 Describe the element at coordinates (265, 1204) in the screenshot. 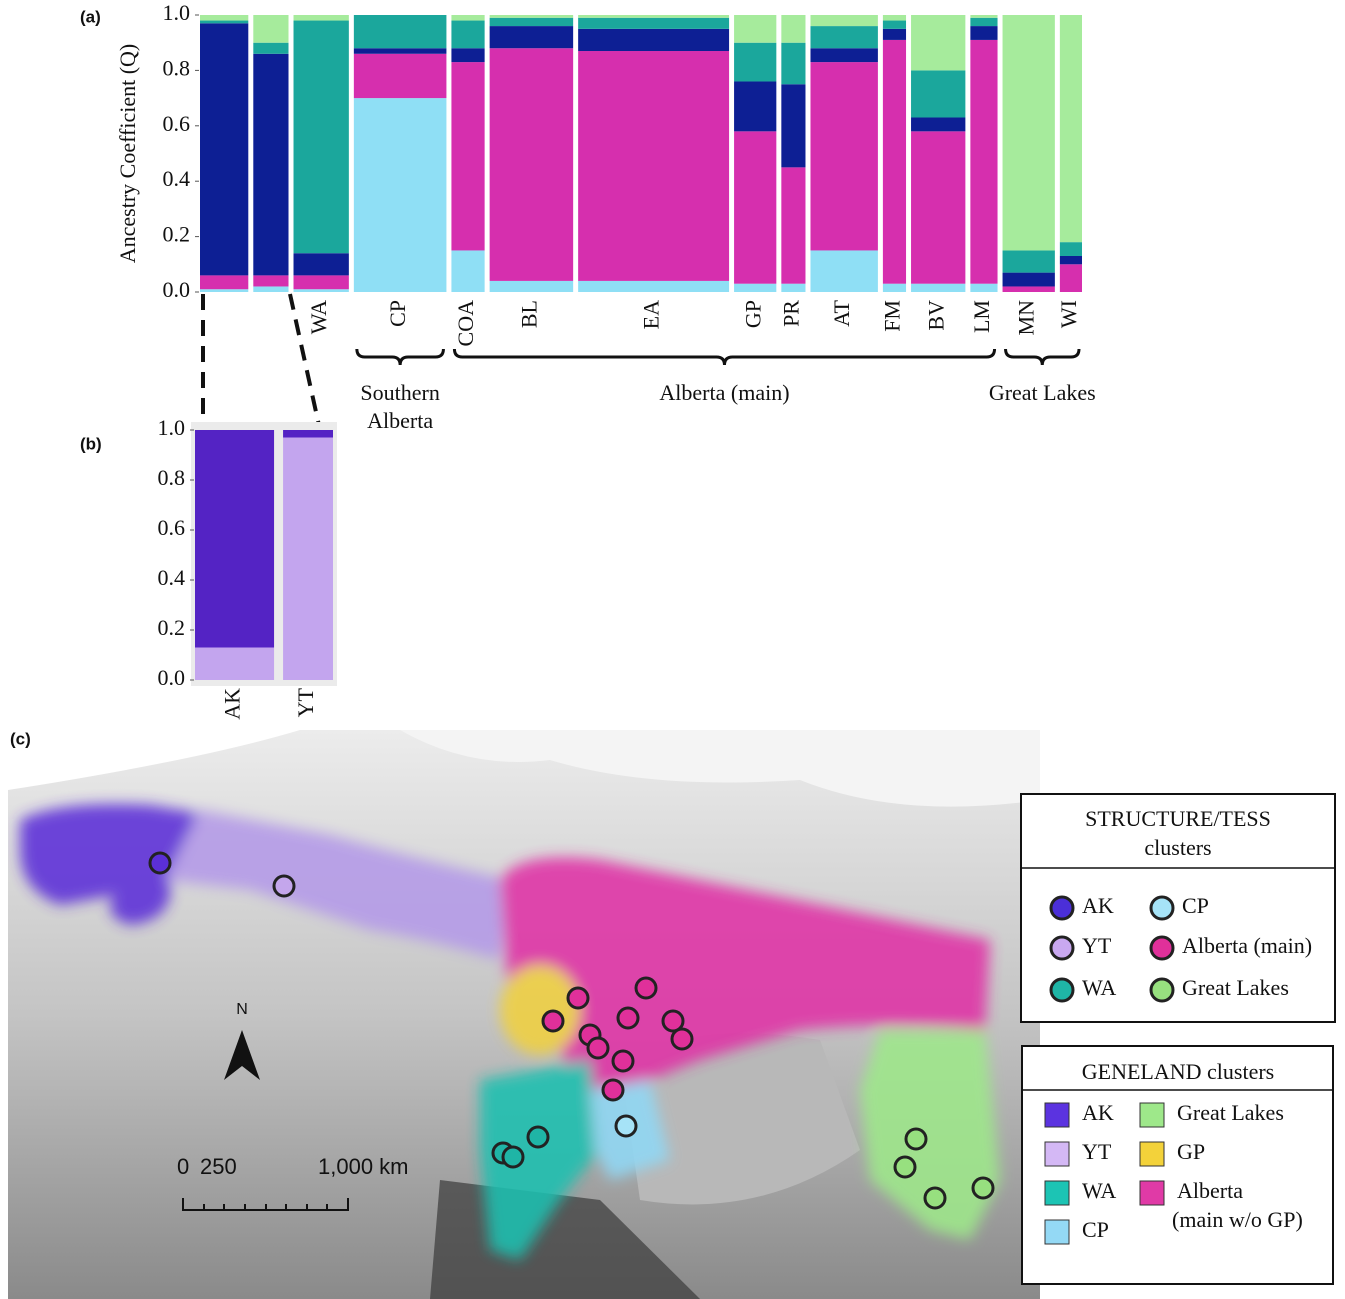

I see `scale-bar` at that location.